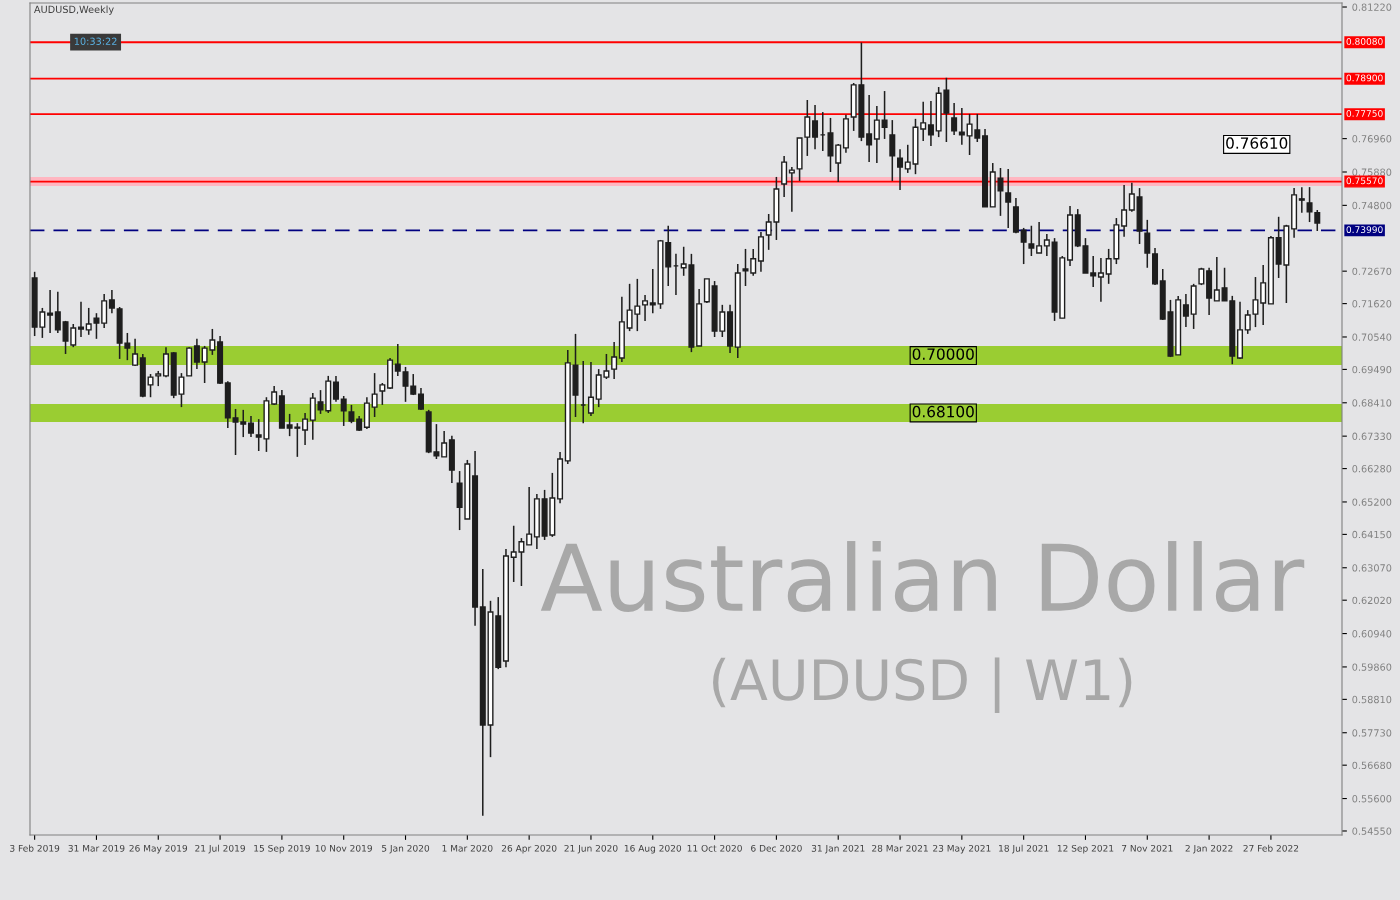 The width and height of the screenshot is (1400, 900). Describe the element at coordinates (1364, 181) in the screenshot. I see `ref-line-label: 0.75570` at that location.